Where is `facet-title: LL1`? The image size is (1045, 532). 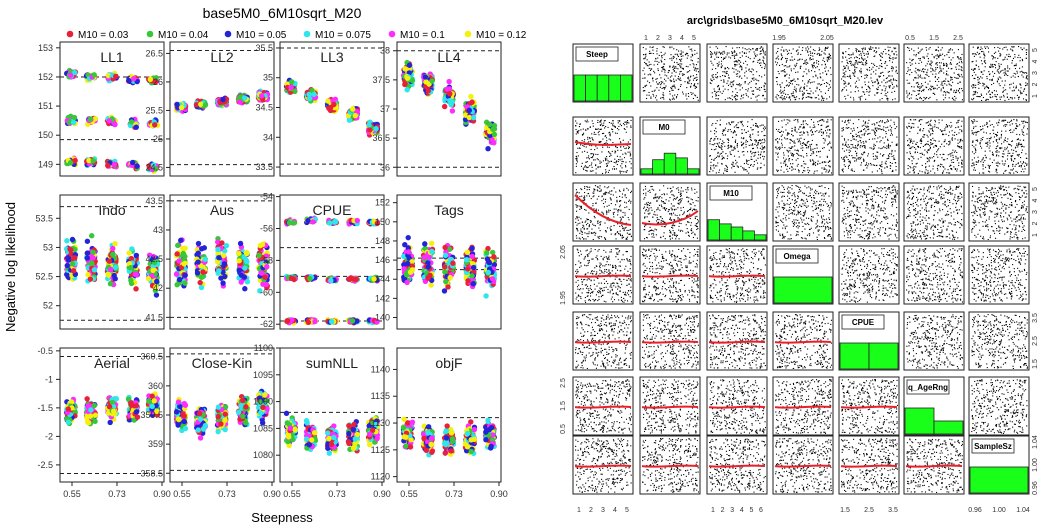 facet-title: LL1 is located at coordinates (112, 57).